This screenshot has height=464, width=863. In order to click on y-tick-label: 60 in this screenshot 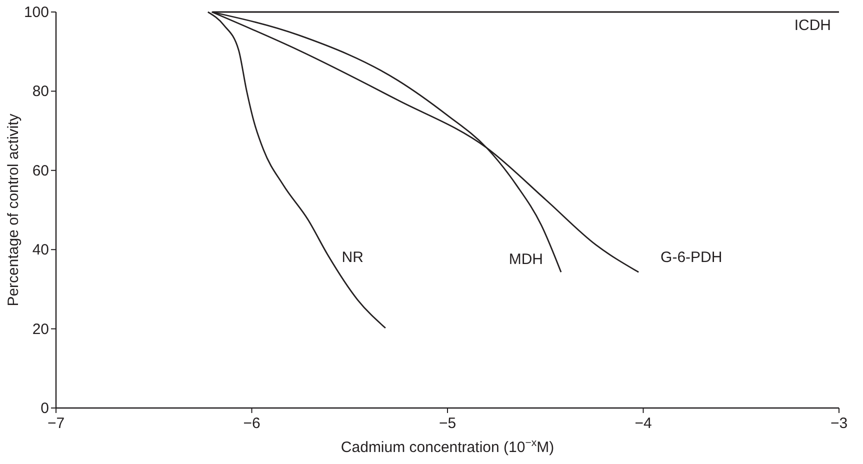, I will do `click(40, 171)`.